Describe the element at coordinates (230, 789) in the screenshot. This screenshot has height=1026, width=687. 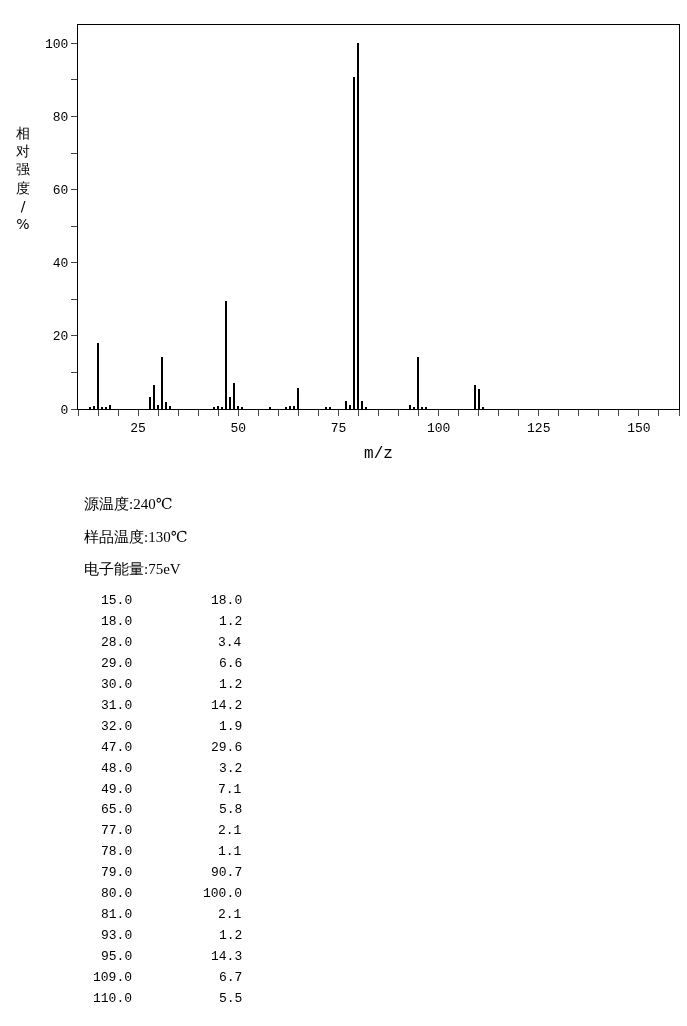
I see `text: 7.1` at that location.